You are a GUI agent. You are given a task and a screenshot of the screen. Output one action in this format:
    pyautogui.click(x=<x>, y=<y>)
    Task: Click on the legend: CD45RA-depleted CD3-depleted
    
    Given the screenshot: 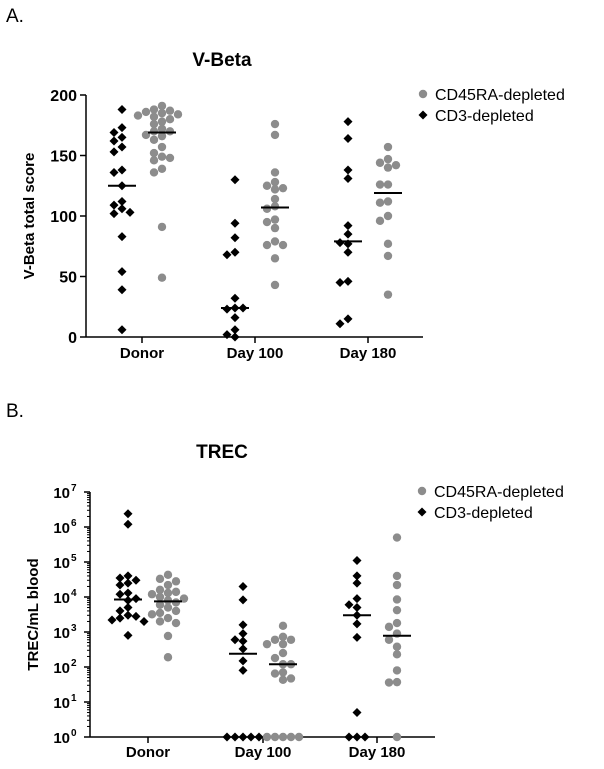 What is the action you would take?
    pyautogui.click(x=491, y=106)
    